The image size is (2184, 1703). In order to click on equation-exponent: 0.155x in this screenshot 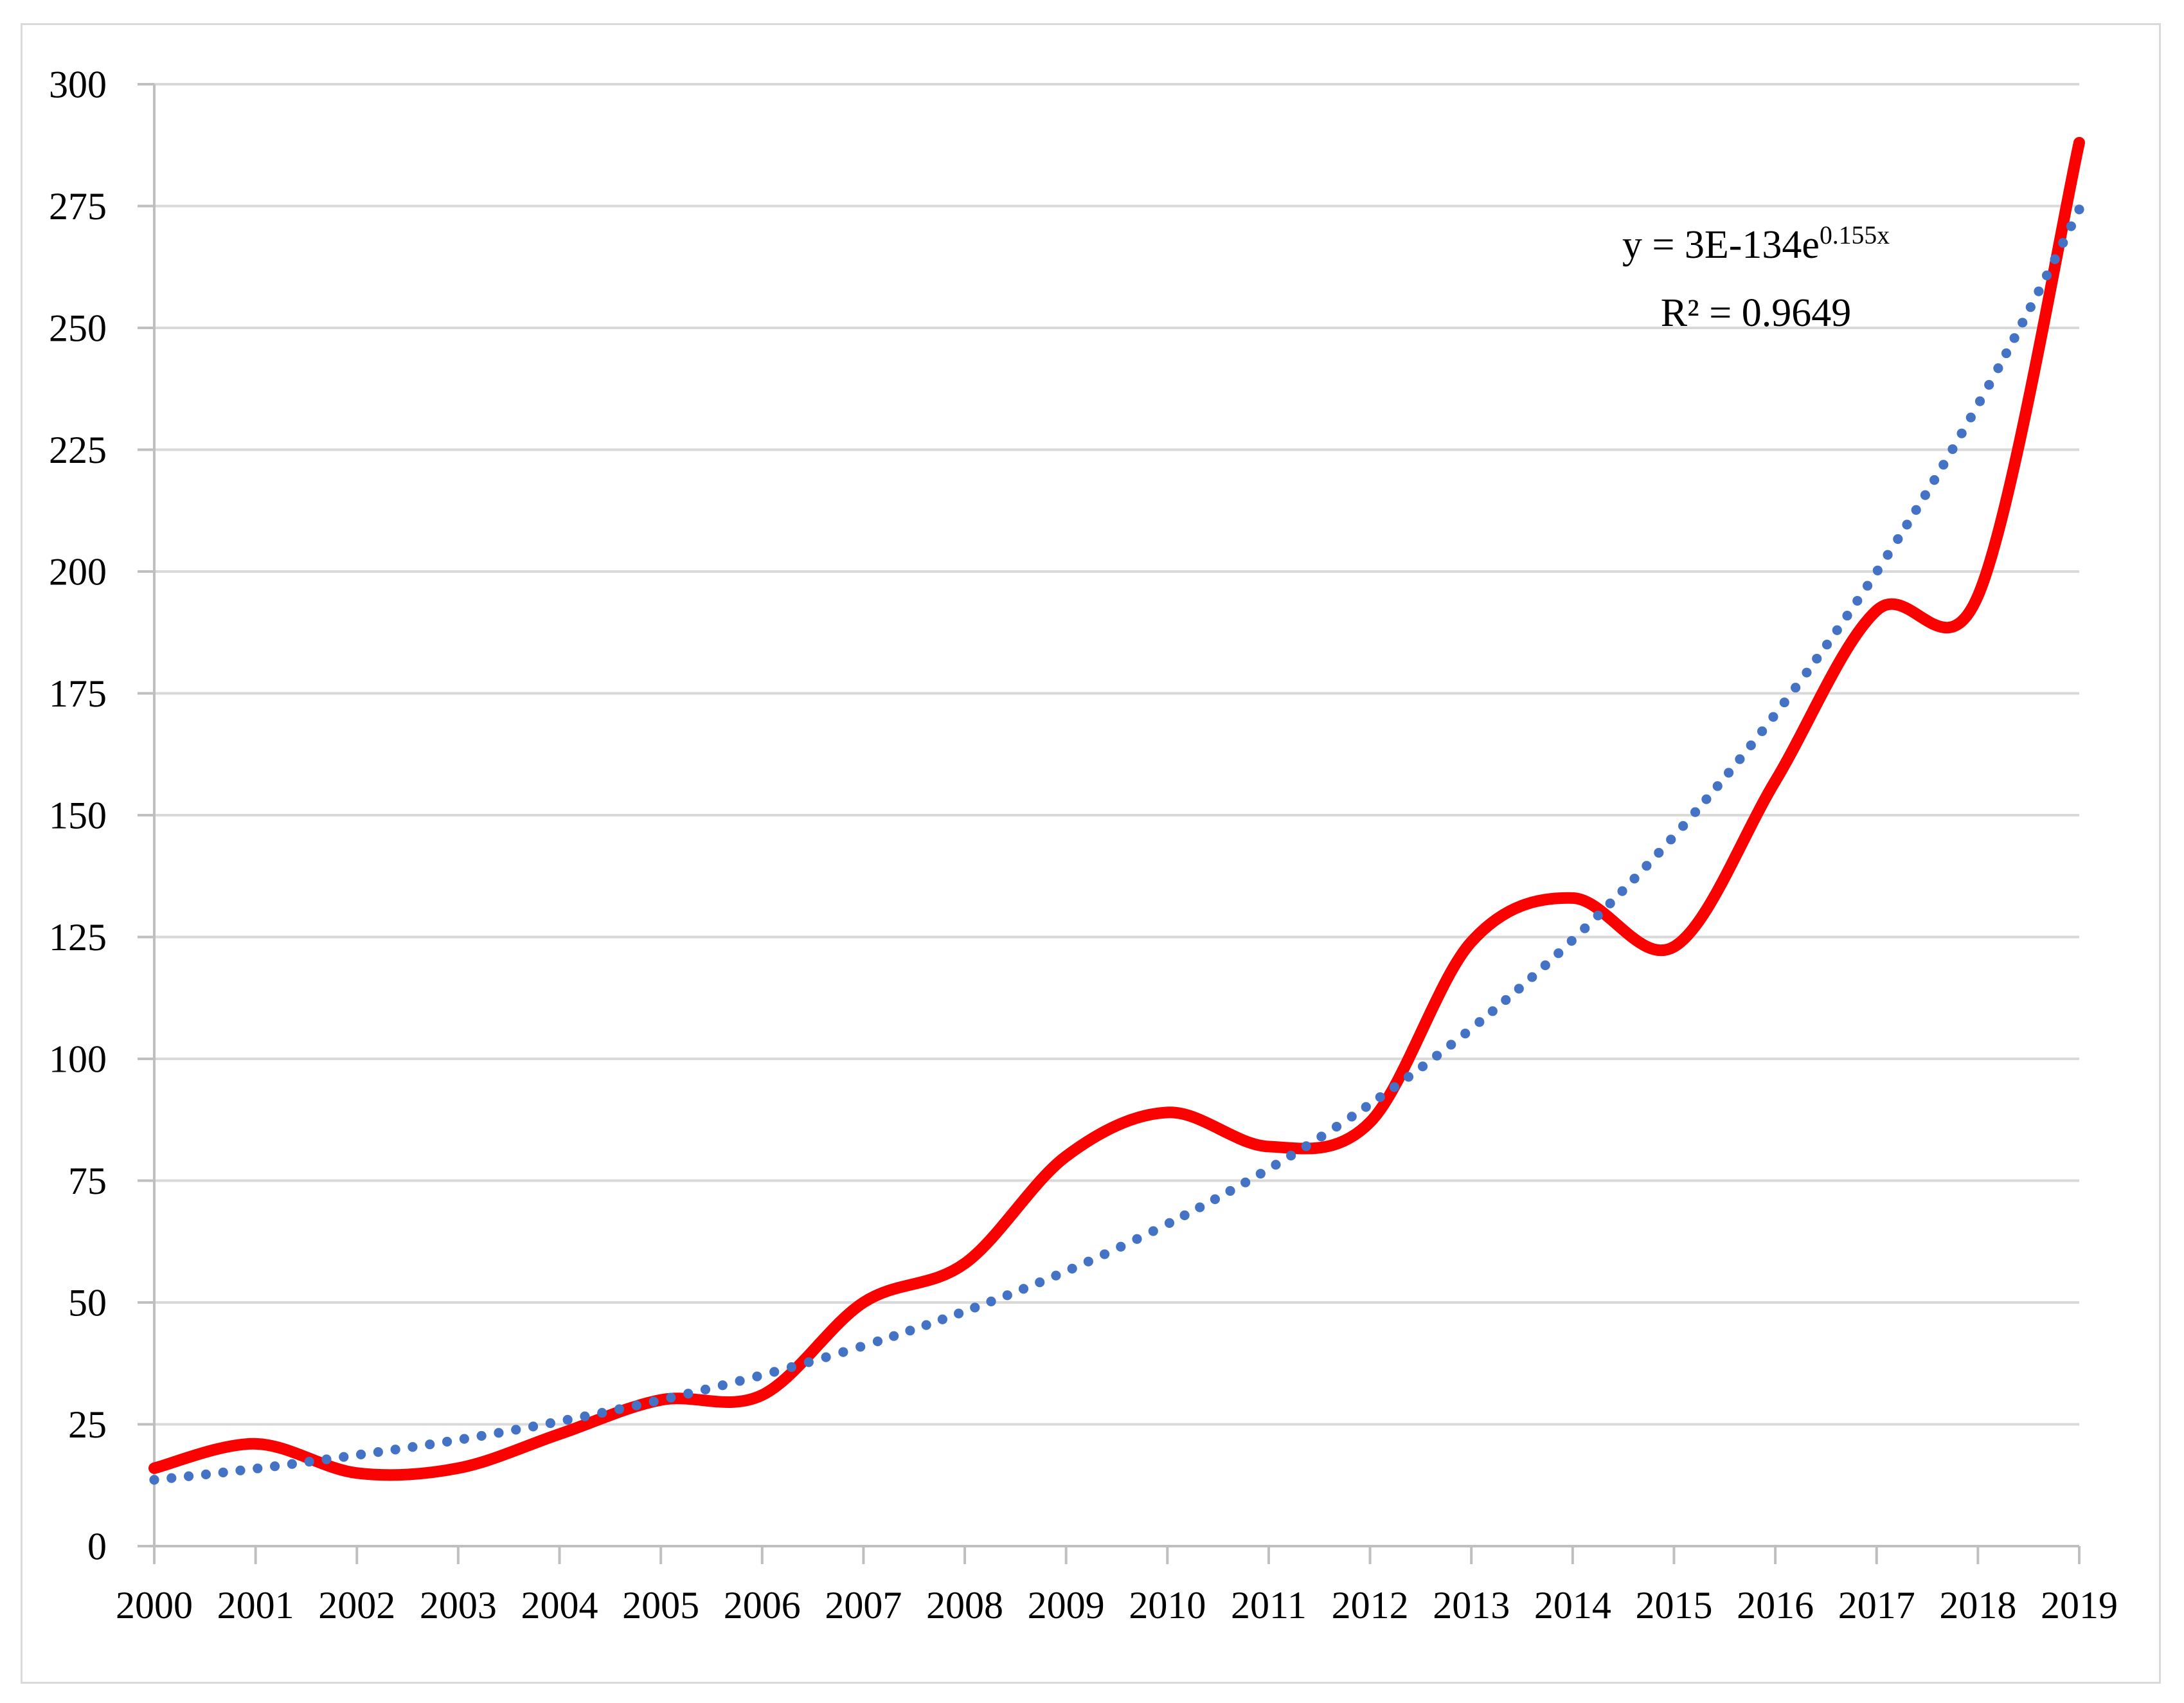, I will do `click(1854, 235)`.